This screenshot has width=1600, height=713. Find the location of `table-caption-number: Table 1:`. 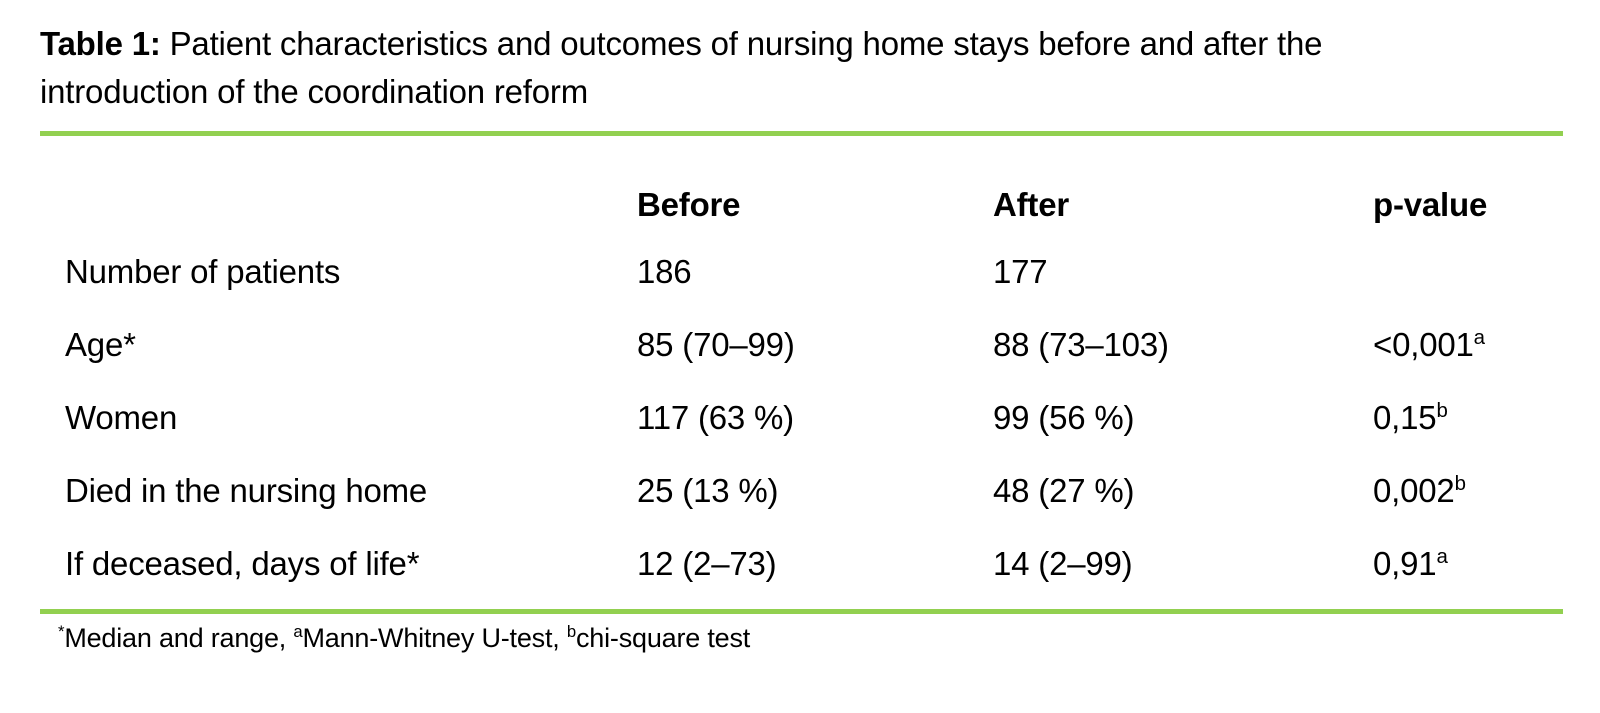

table-caption-number: Table 1: is located at coordinates (100, 43).